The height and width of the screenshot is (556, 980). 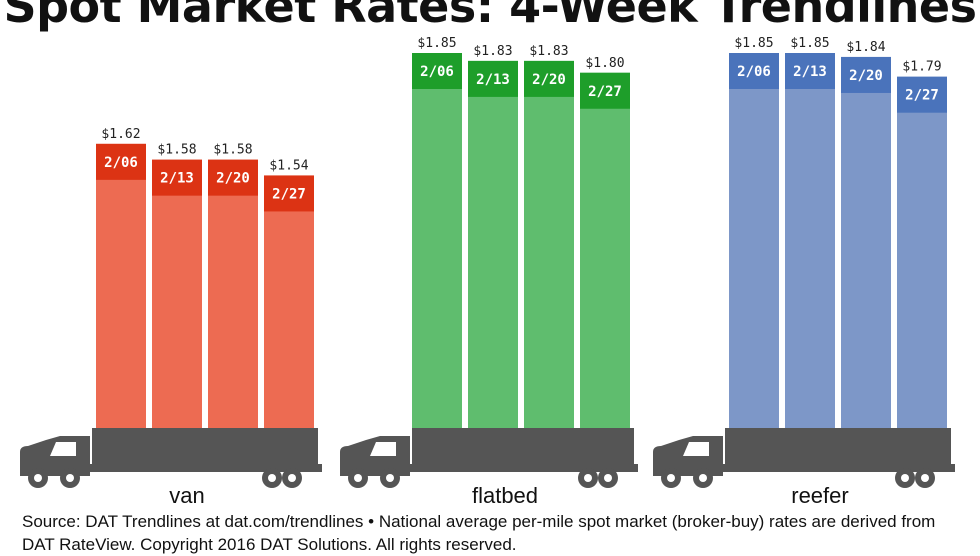 I want to click on value-label: $1.79, so click(x=921, y=67).